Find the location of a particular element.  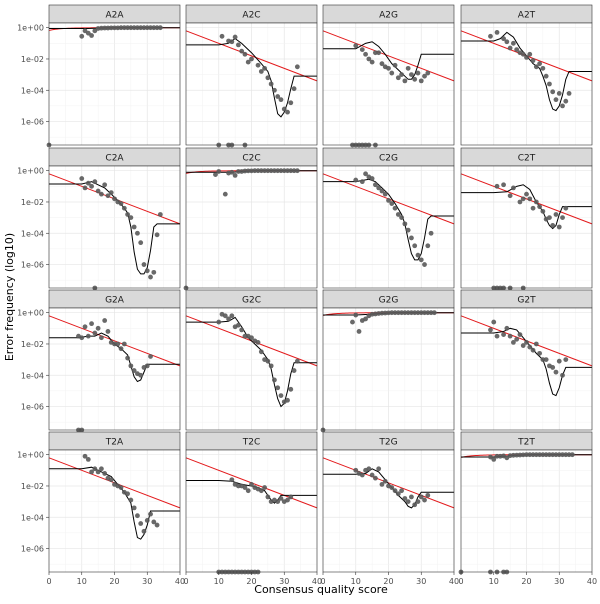

panel-G2A: G2A 1e-06 1e-04 1e-02 1e+00 is located at coordinates (99, 361).